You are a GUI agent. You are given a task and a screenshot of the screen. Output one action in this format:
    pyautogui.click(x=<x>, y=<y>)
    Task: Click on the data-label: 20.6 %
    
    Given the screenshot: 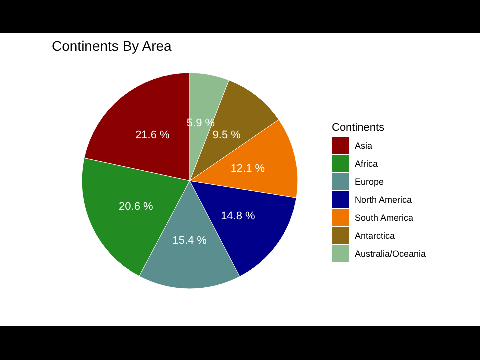 What is the action you would take?
    pyautogui.click(x=136, y=206)
    